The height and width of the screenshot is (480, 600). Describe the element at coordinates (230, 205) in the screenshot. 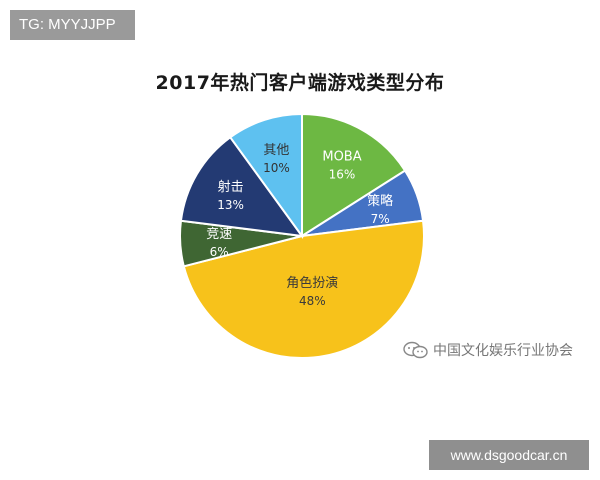

I see `slice-value-4: 13%` at that location.